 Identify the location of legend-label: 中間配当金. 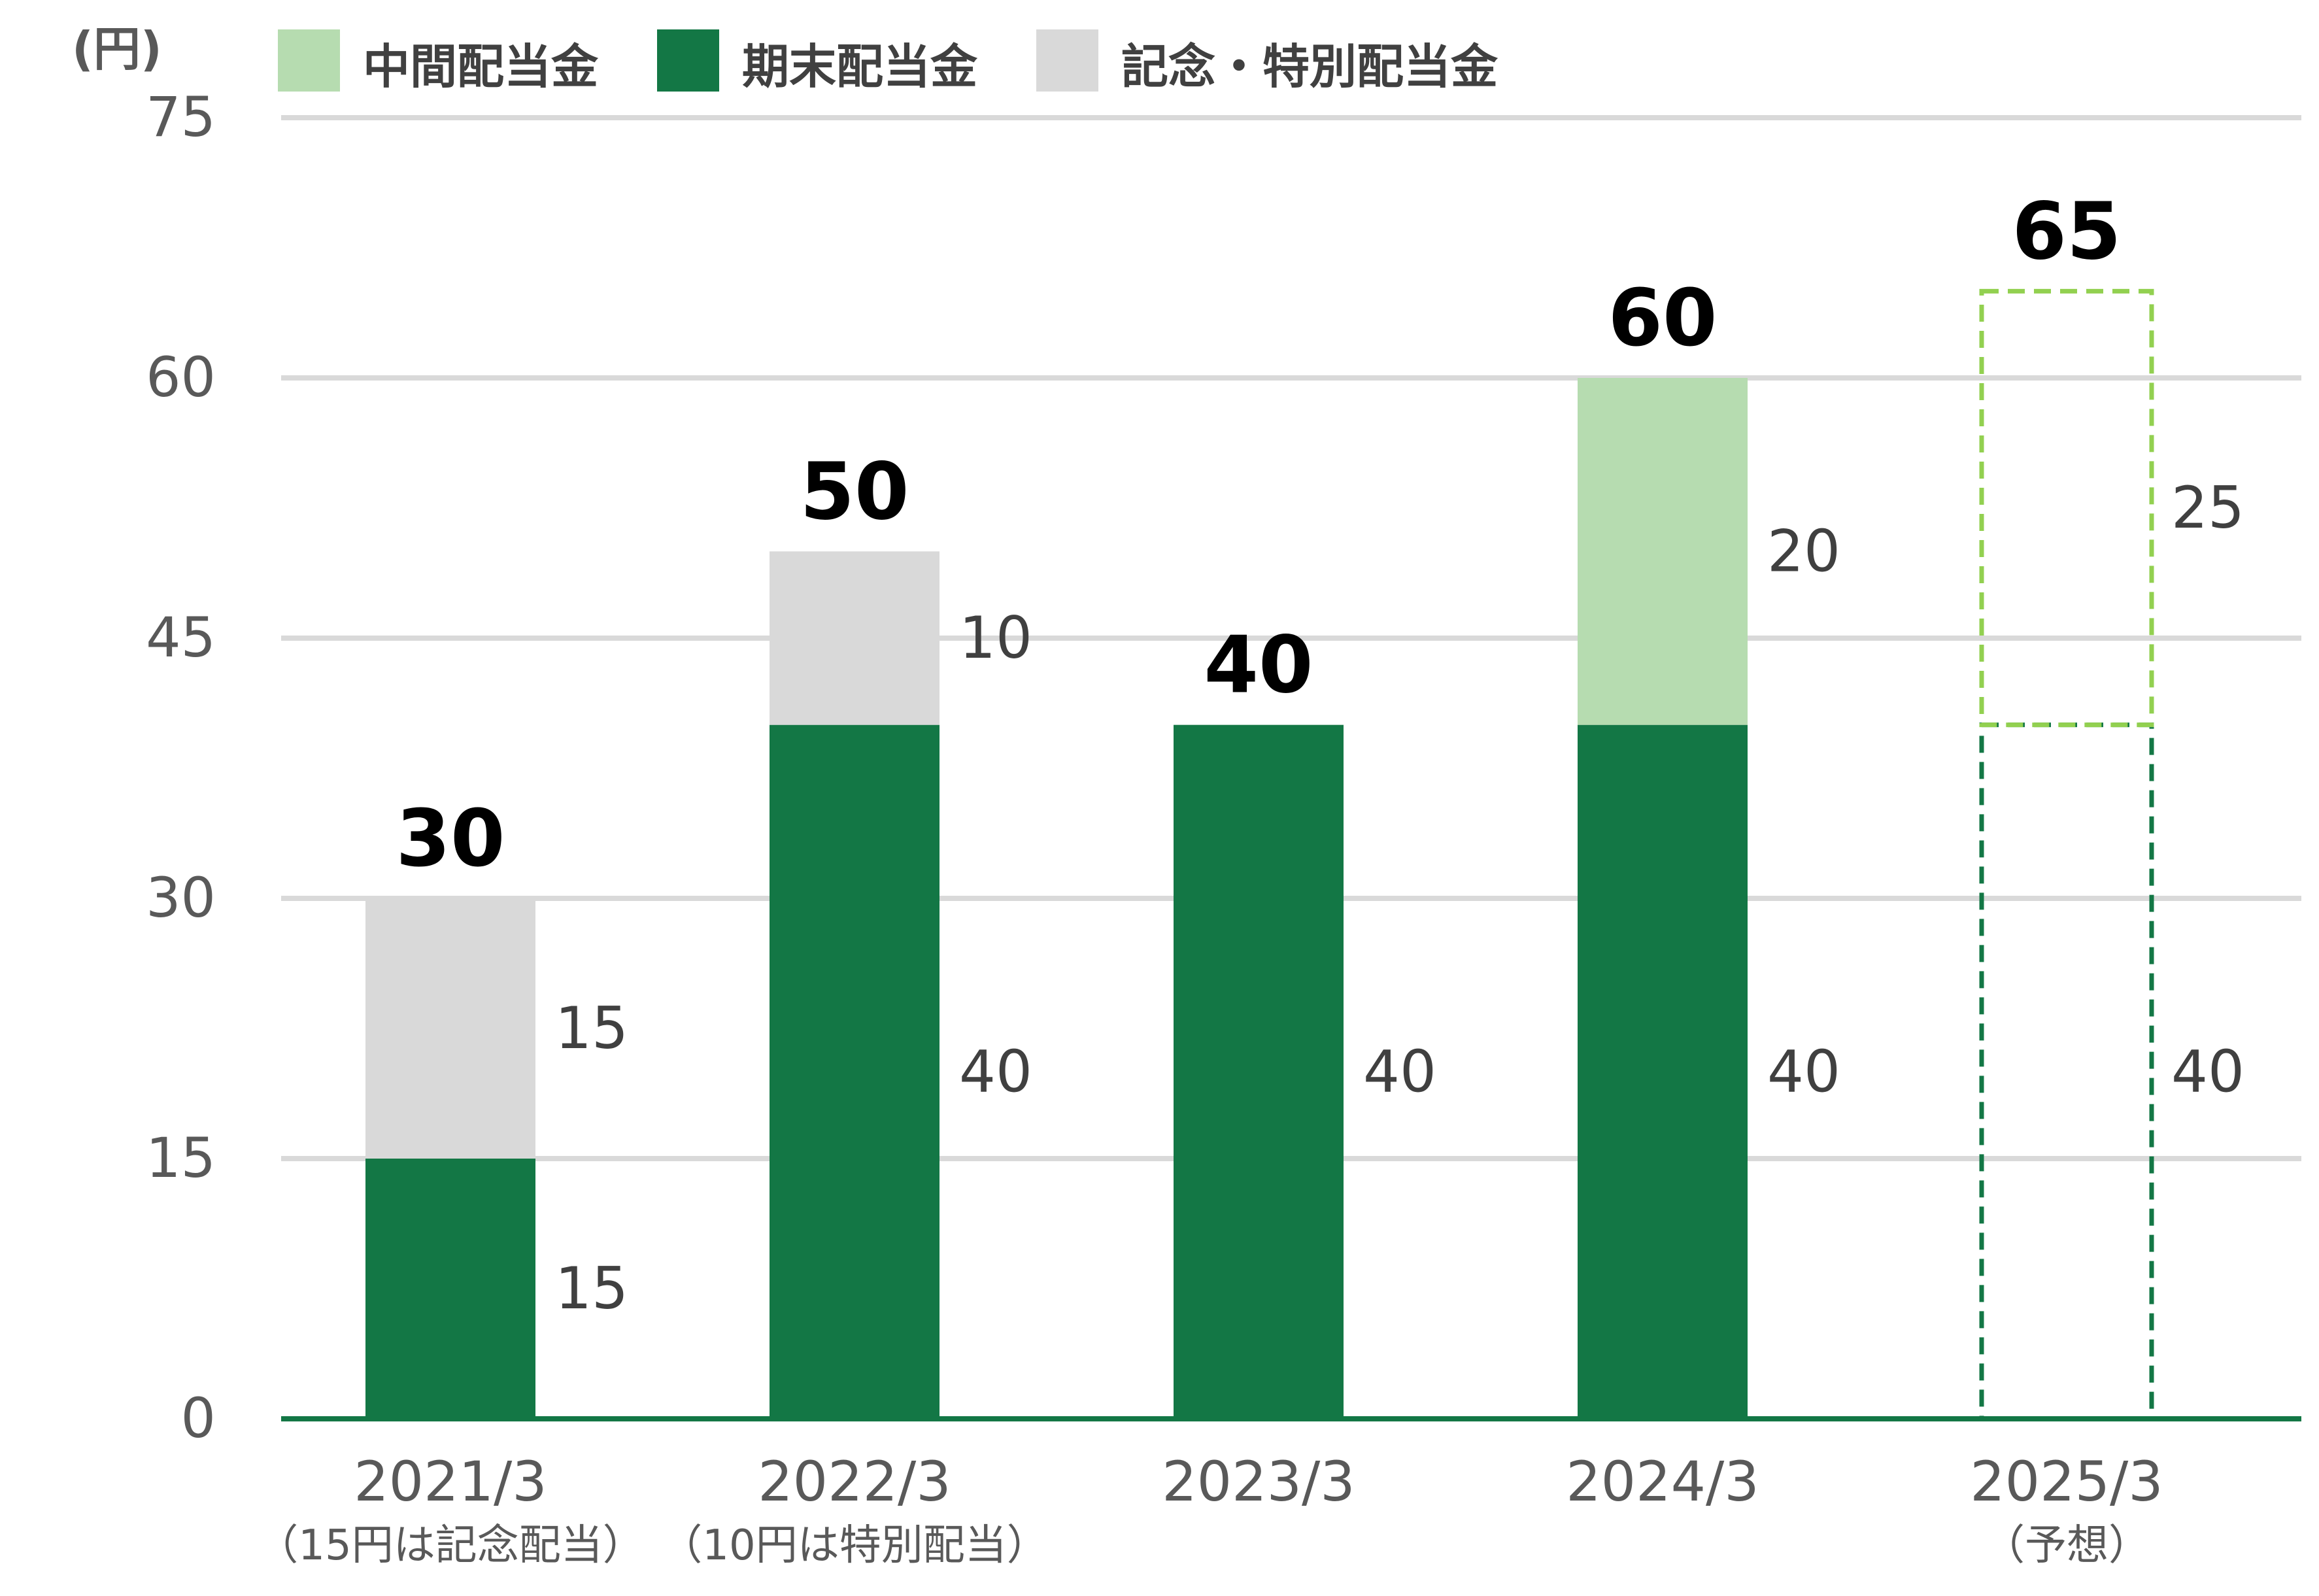
(481, 66).